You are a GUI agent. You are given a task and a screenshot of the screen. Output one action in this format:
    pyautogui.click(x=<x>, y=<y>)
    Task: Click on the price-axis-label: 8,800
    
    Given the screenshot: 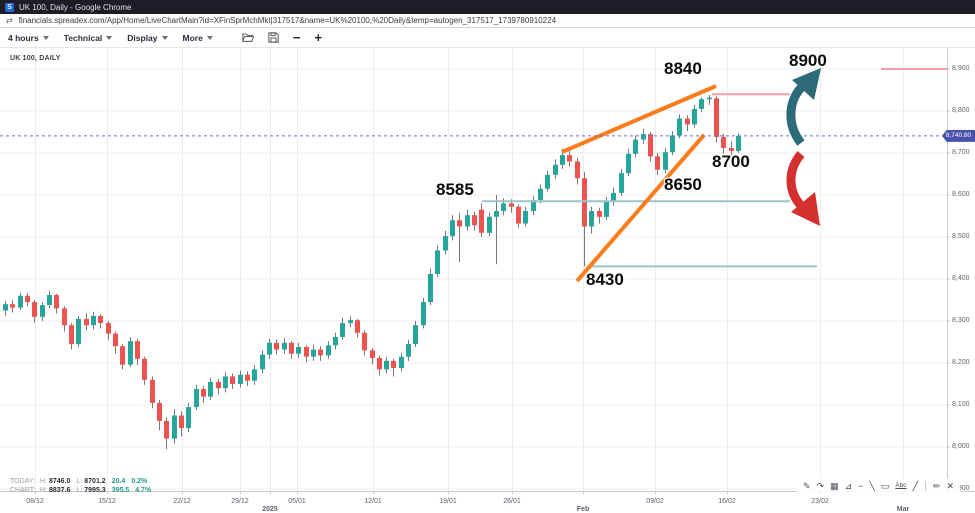 What is the action you would take?
    pyautogui.click(x=961, y=110)
    